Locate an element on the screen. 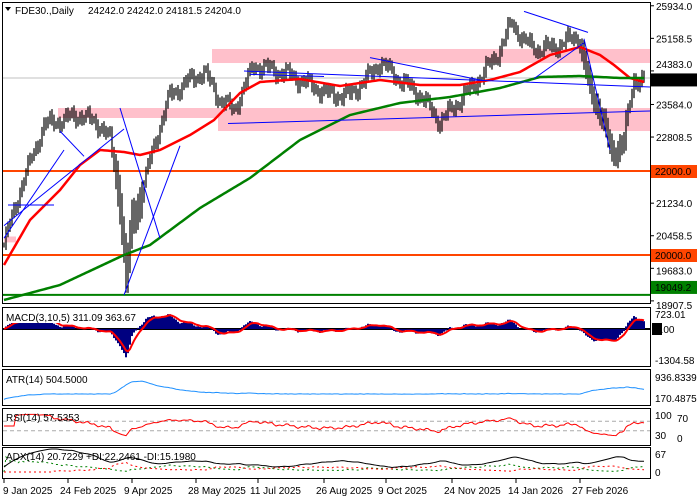 The width and height of the screenshot is (700, 500). time-tick-label: 24 Nov 2025 is located at coordinates (472, 491).